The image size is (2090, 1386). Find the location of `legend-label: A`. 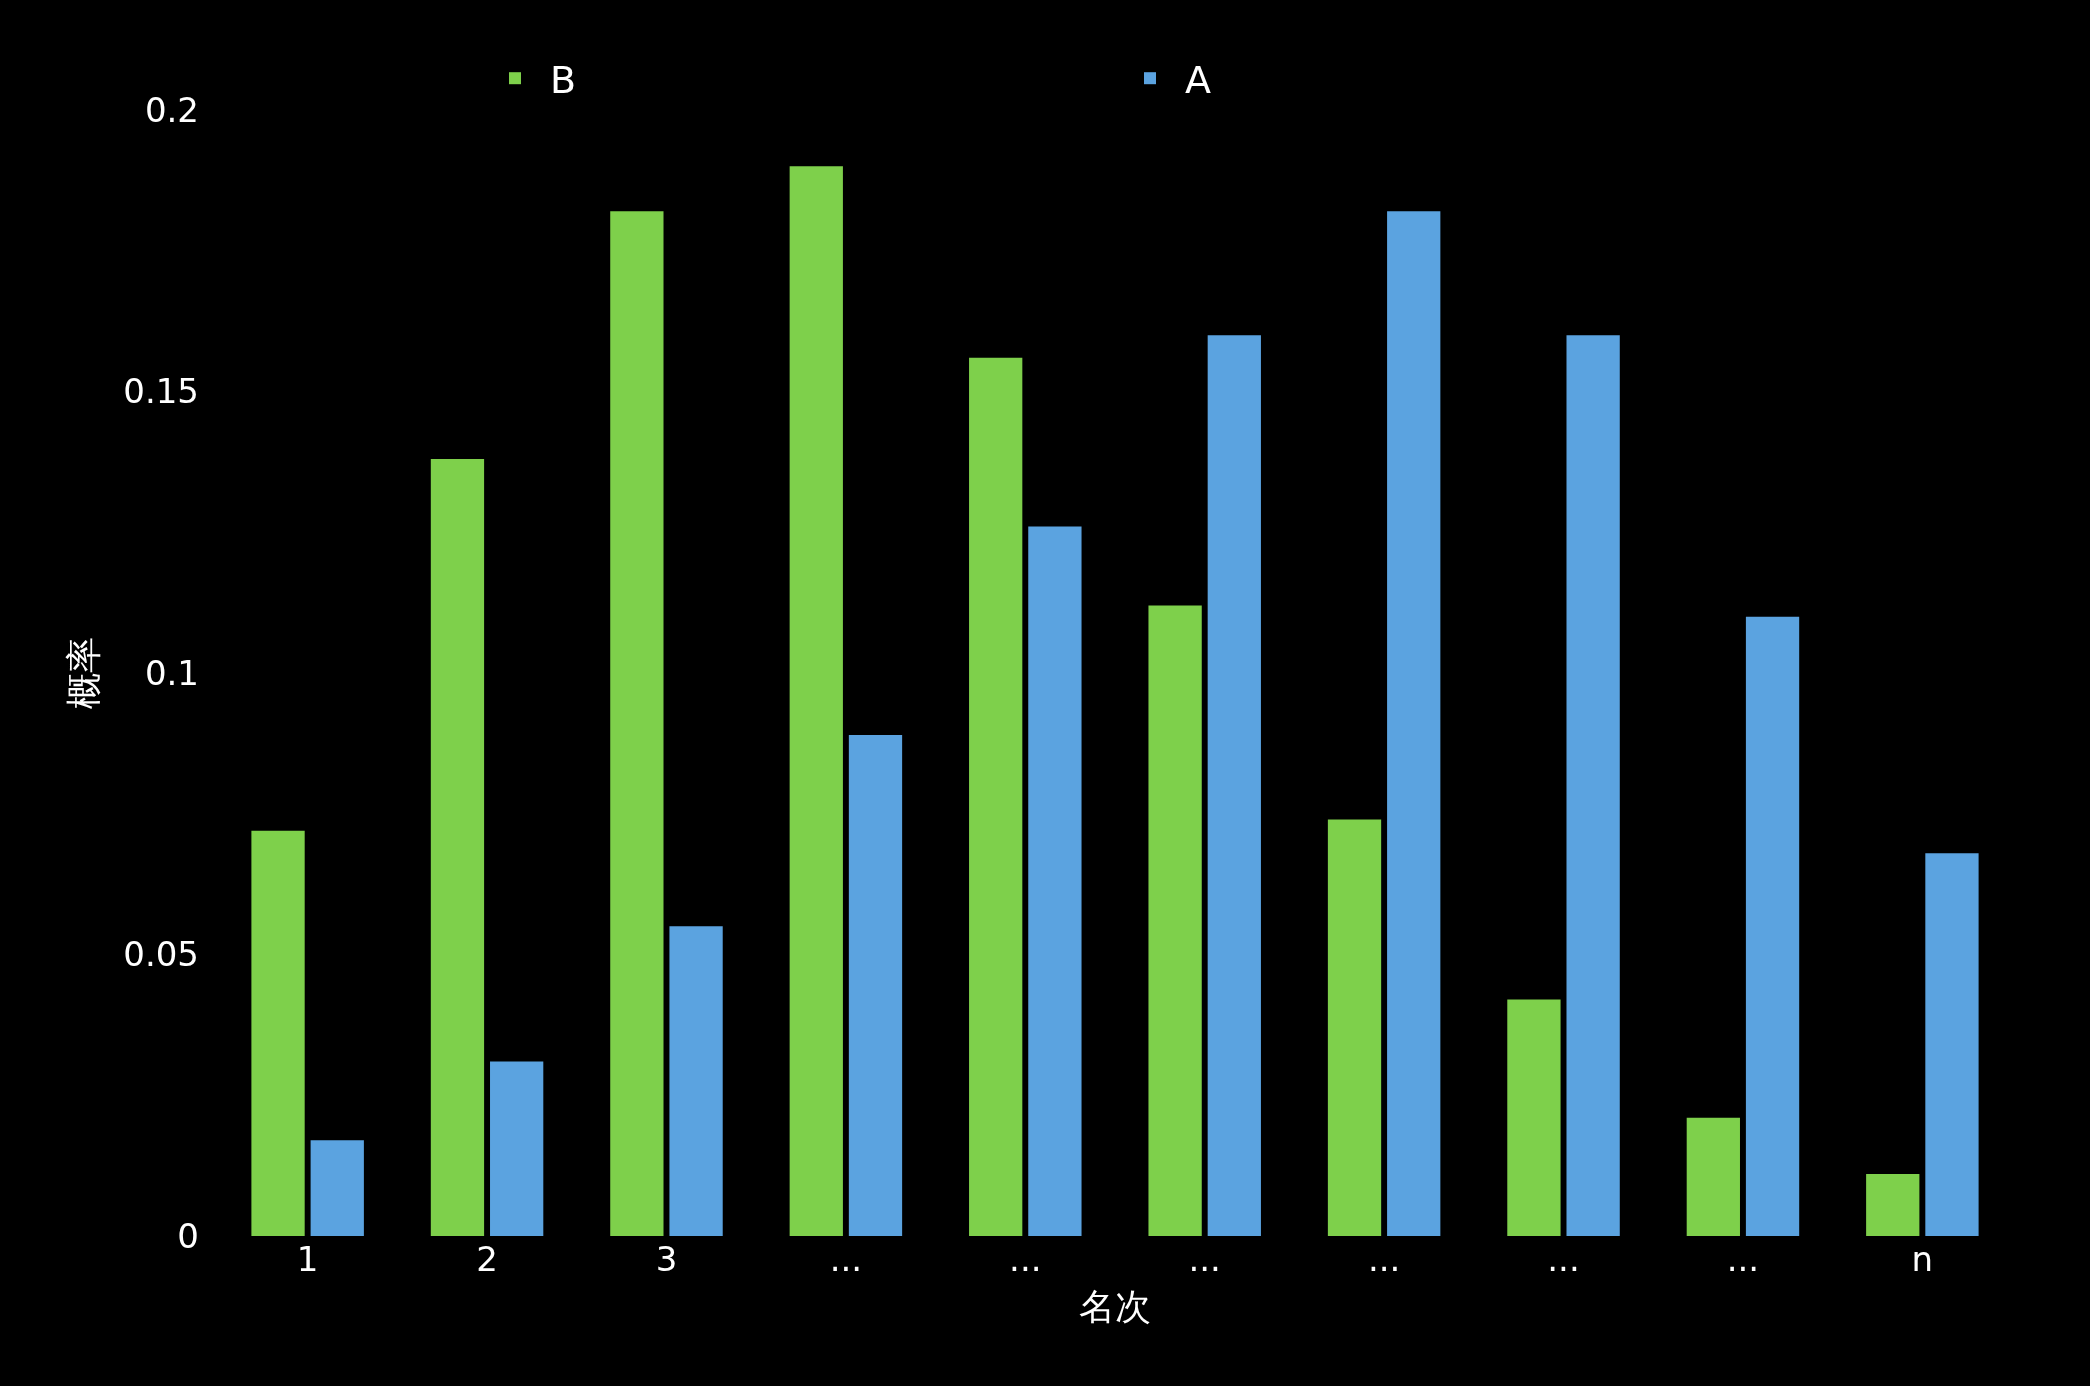

legend-label: A is located at coordinates (1198, 80).